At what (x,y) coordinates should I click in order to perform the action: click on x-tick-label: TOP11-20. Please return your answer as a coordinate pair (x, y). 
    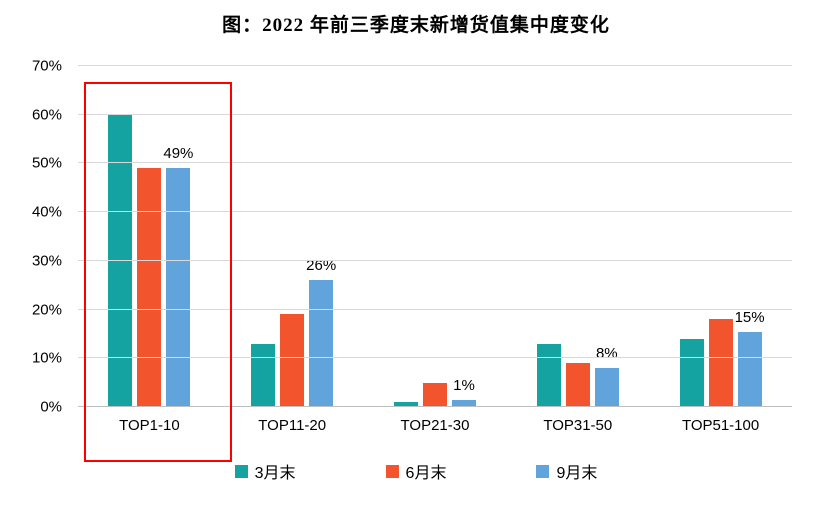
    Looking at the image, I should click on (292, 425).